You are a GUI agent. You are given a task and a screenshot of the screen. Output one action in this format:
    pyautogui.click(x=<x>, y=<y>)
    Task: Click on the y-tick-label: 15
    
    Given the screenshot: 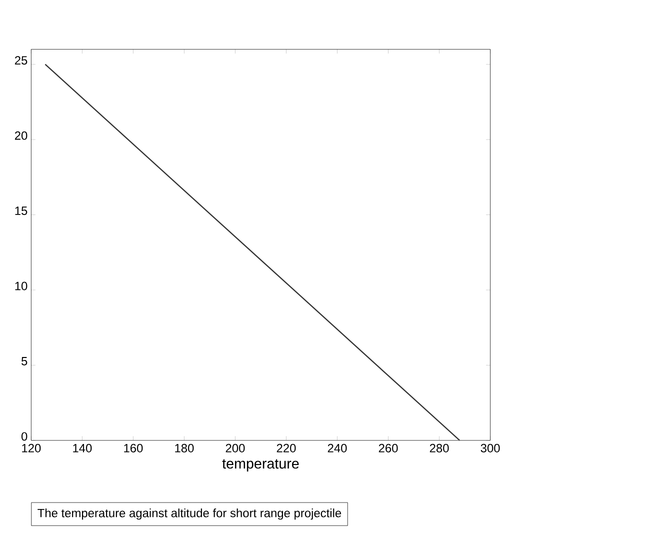 What is the action you would take?
    pyautogui.click(x=21, y=210)
    